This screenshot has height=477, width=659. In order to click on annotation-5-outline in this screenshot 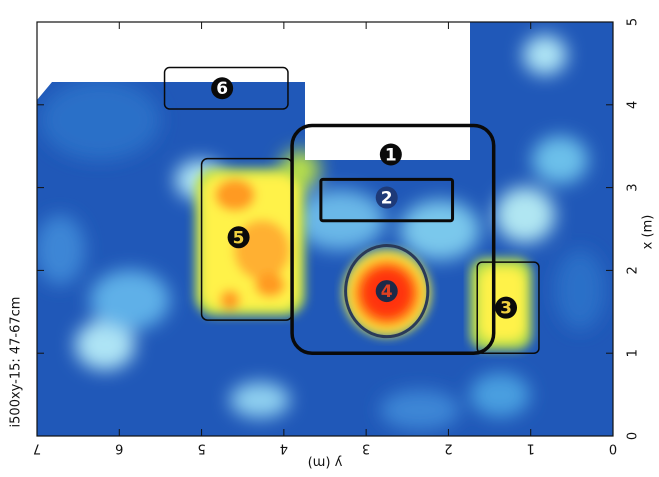, I will do `click(246, 239)`.